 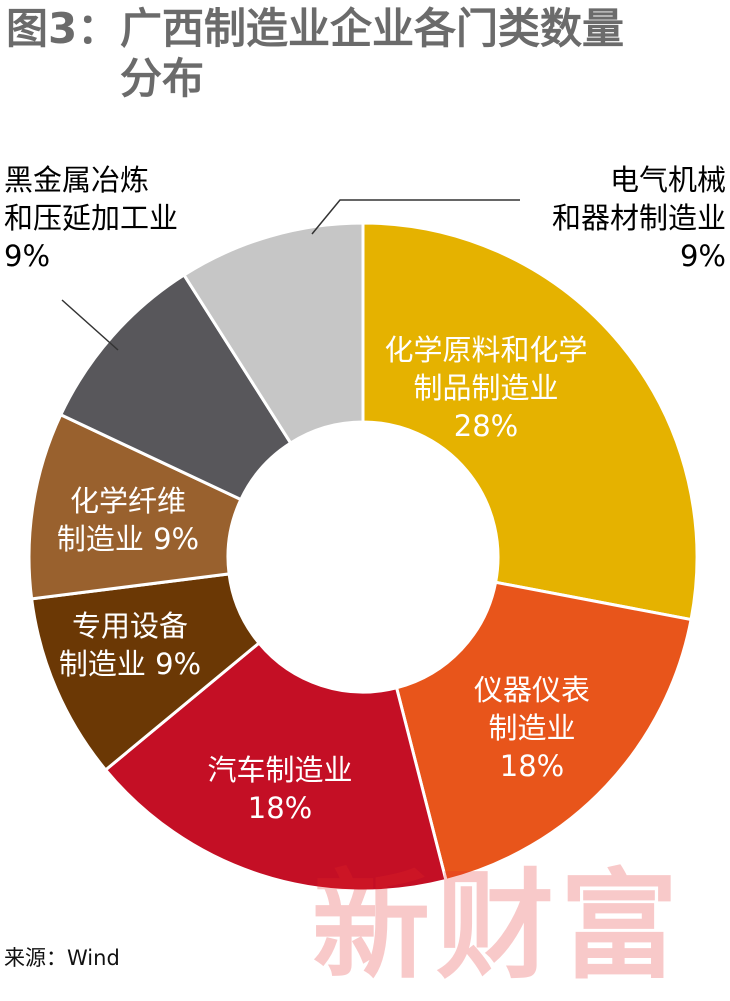 I want to click on title-line2: 分布, so click(x=162, y=78).